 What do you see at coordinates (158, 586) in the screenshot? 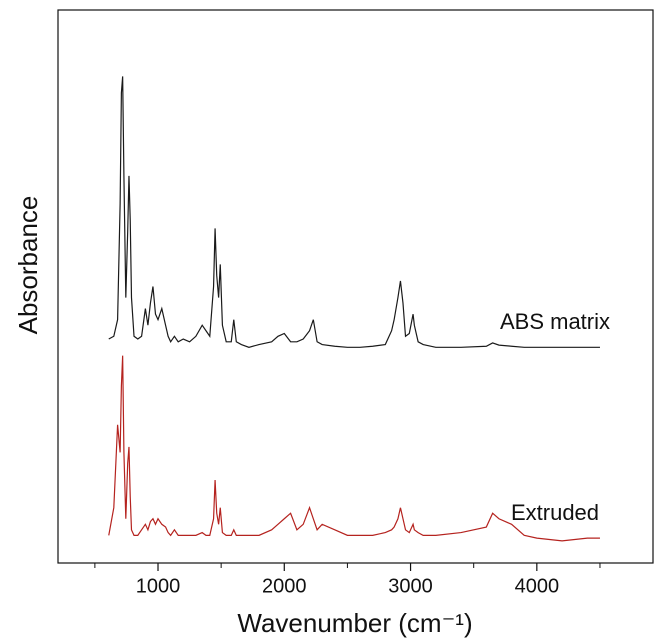
I see `x-tick-label: 1000` at bounding box center [158, 586].